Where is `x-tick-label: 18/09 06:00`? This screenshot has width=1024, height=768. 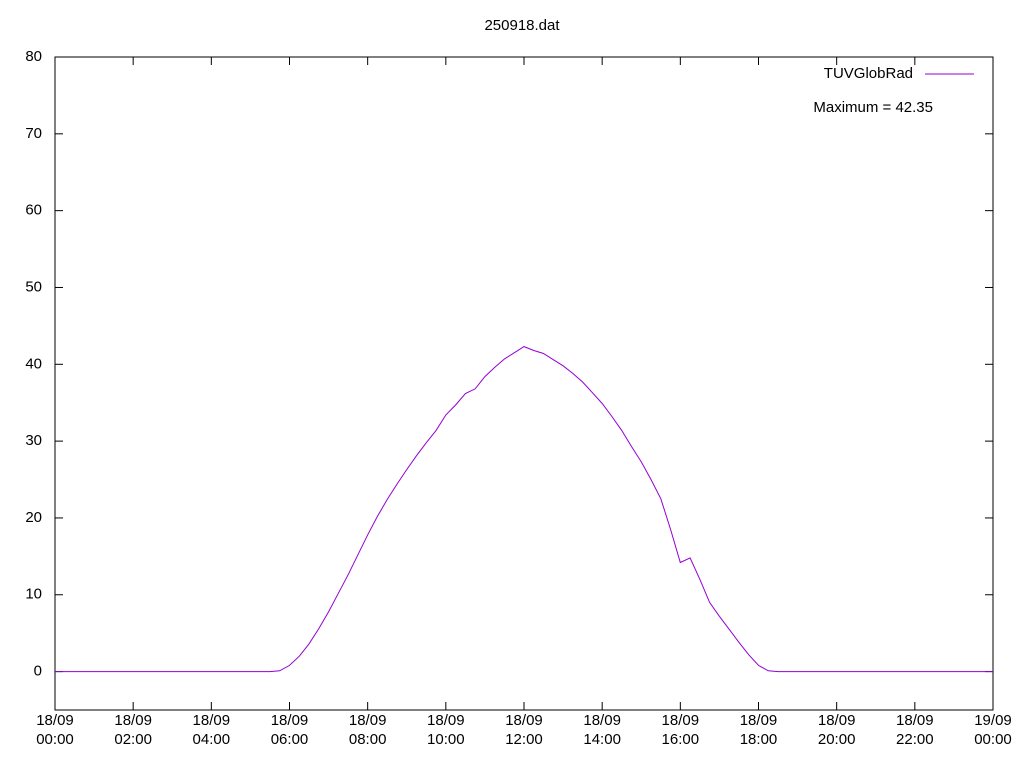
x-tick-label: 18/09 06:00 is located at coordinates (289, 730).